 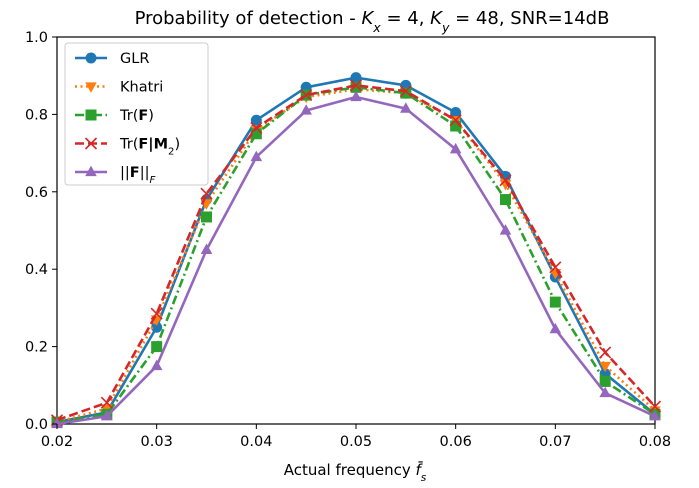 What do you see at coordinates (137, 175) in the screenshot?
I see `legend-label: ||F||F` at bounding box center [137, 175].